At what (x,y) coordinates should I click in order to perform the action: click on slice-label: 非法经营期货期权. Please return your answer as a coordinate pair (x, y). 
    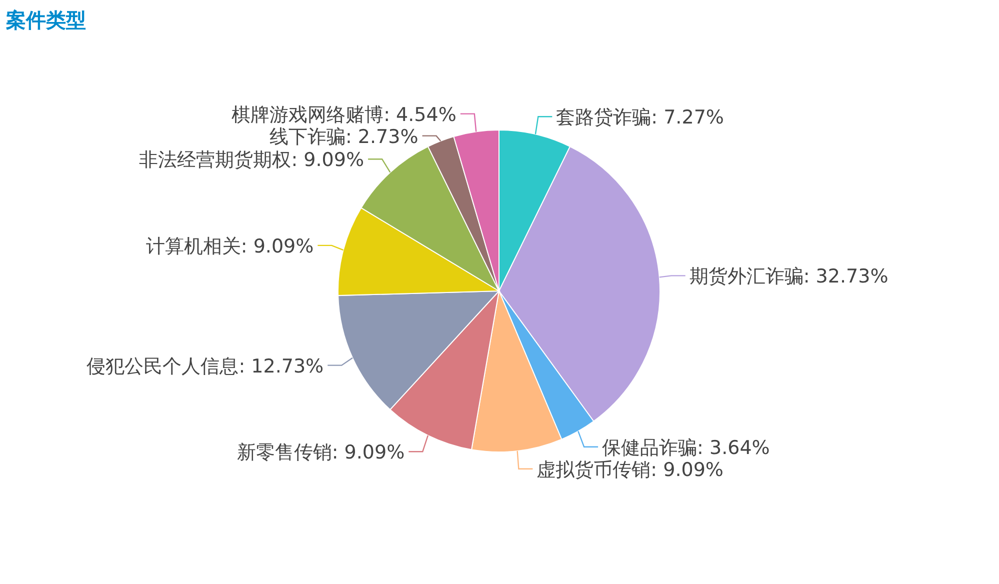
    Looking at the image, I should click on (215, 160).